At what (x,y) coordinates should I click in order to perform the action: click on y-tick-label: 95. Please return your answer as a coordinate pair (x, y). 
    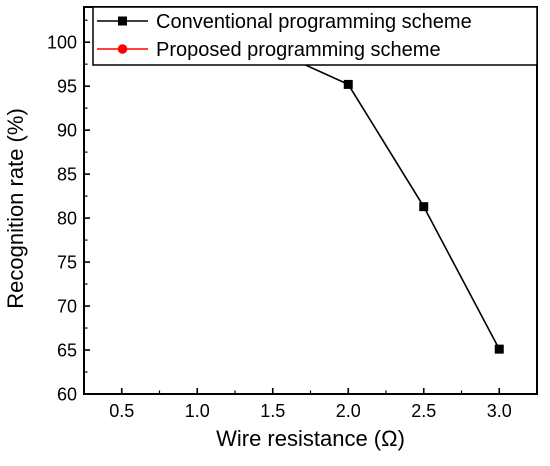
    Looking at the image, I should click on (67, 87).